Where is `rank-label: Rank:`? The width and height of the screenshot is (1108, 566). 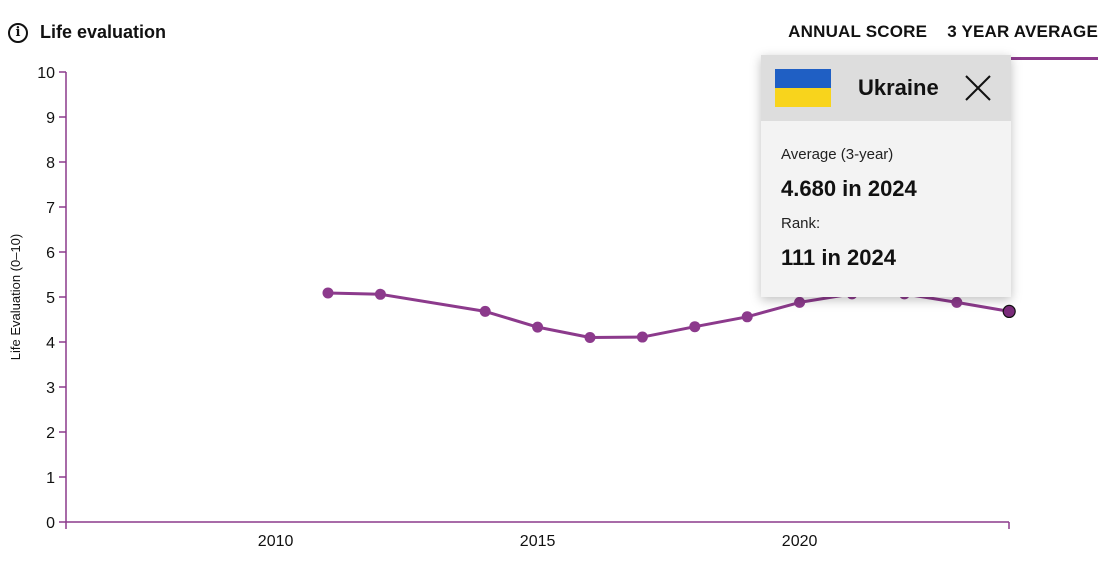
rank-label: Rank: is located at coordinates (801, 223).